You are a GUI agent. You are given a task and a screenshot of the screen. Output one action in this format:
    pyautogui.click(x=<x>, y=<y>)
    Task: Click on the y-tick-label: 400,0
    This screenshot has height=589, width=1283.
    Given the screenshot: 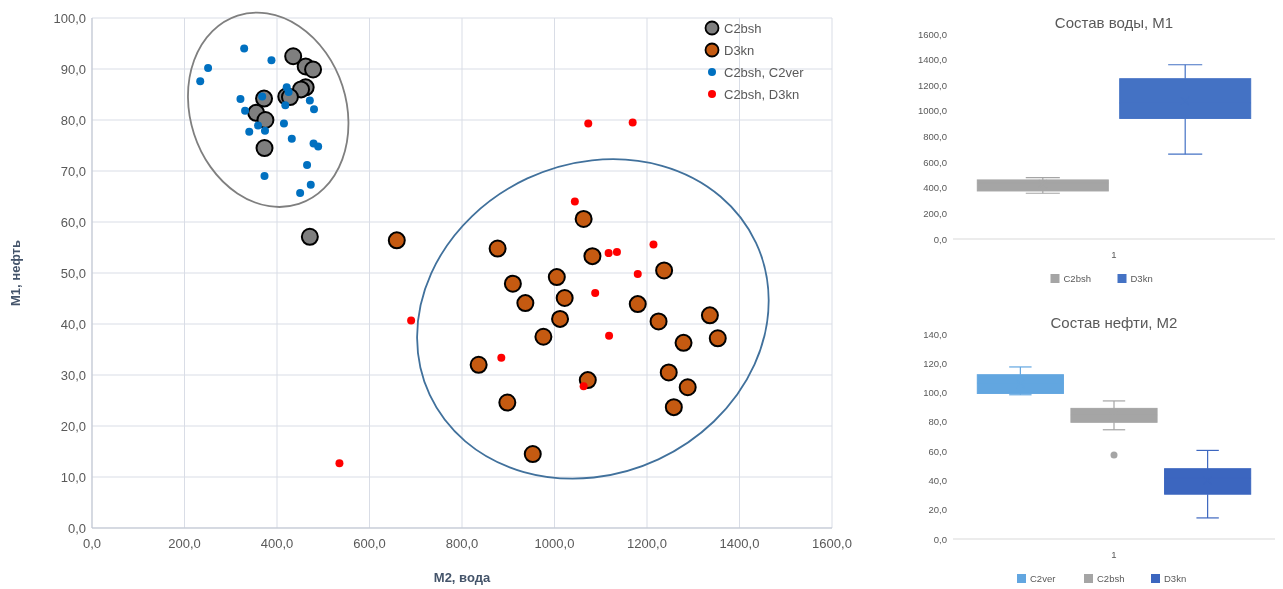 What is the action you would take?
    pyautogui.click(x=935, y=188)
    